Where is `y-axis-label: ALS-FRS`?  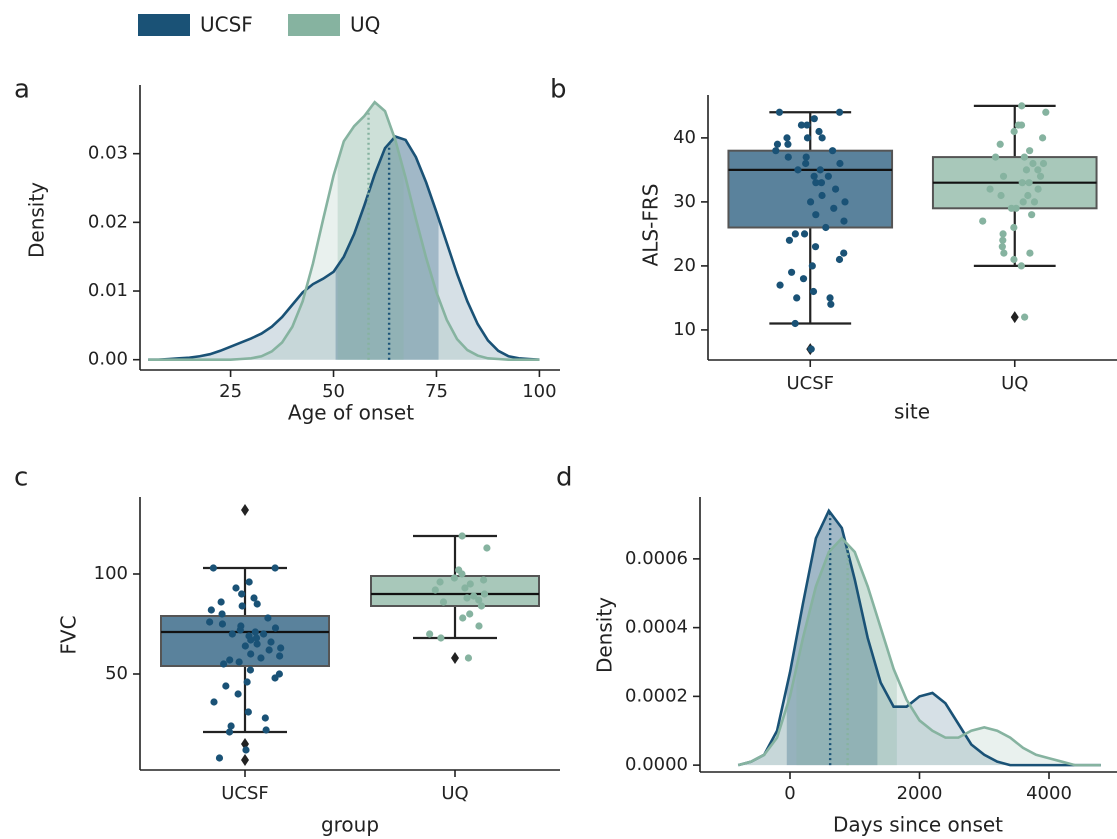 y-axis-label: ALS-FRS is located at coordinates (651, 225).